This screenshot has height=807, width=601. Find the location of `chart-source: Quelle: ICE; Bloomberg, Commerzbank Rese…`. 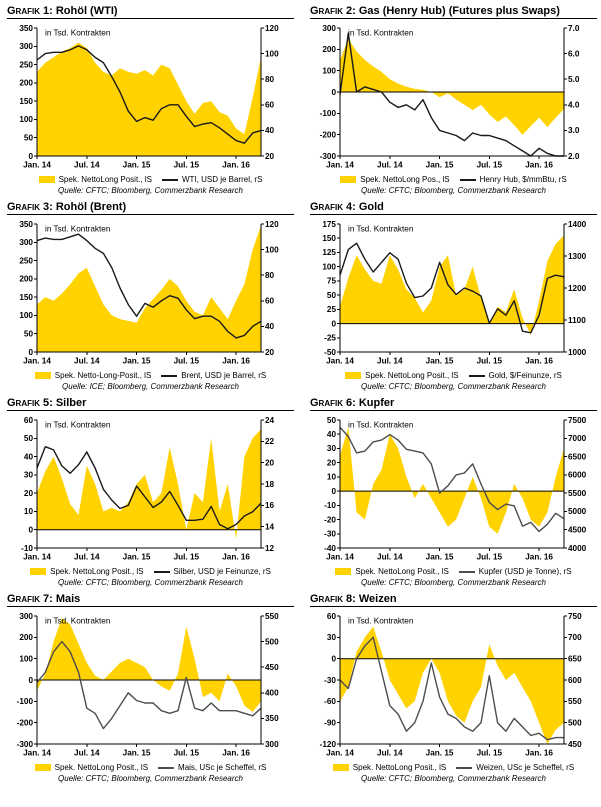

chart-source: Quelle: ICE; Bloomberg, Commerzbank Rese… is located at coordinates (150, 386).